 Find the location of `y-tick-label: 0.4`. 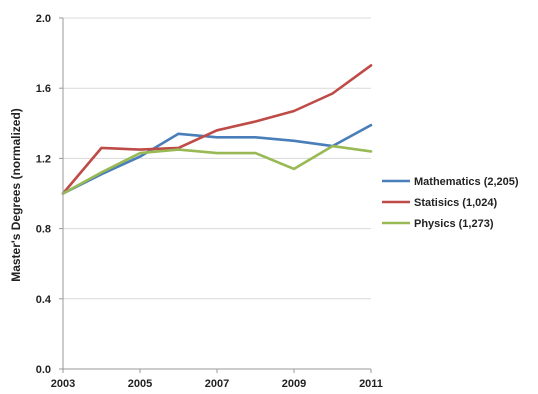

y-tick-label: 0.4 is located at coordinates (44, 300).